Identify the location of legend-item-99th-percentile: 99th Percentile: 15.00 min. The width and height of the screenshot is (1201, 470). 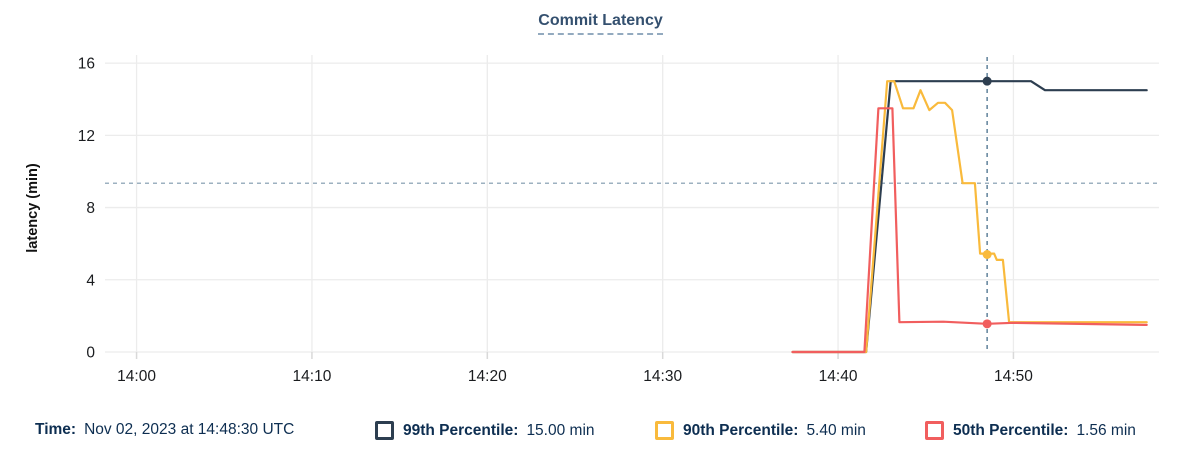
(485, 430).